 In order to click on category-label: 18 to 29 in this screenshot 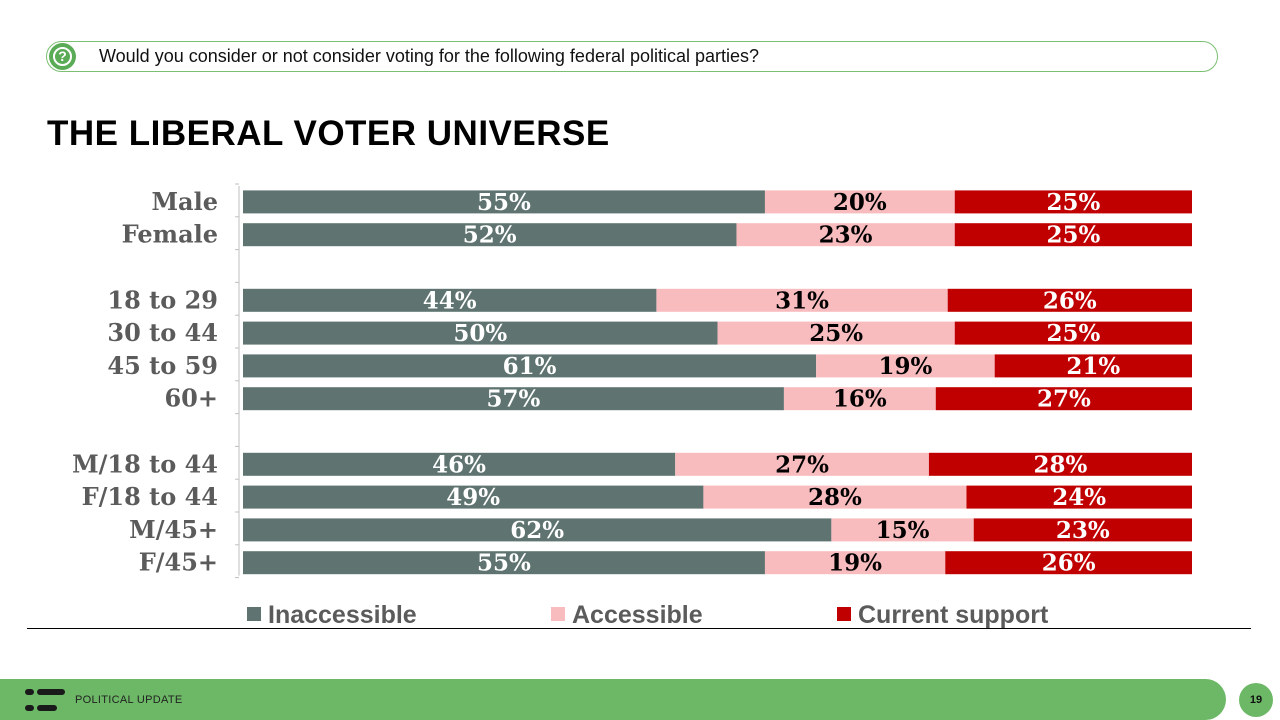, I will do `click(162, 299)`.